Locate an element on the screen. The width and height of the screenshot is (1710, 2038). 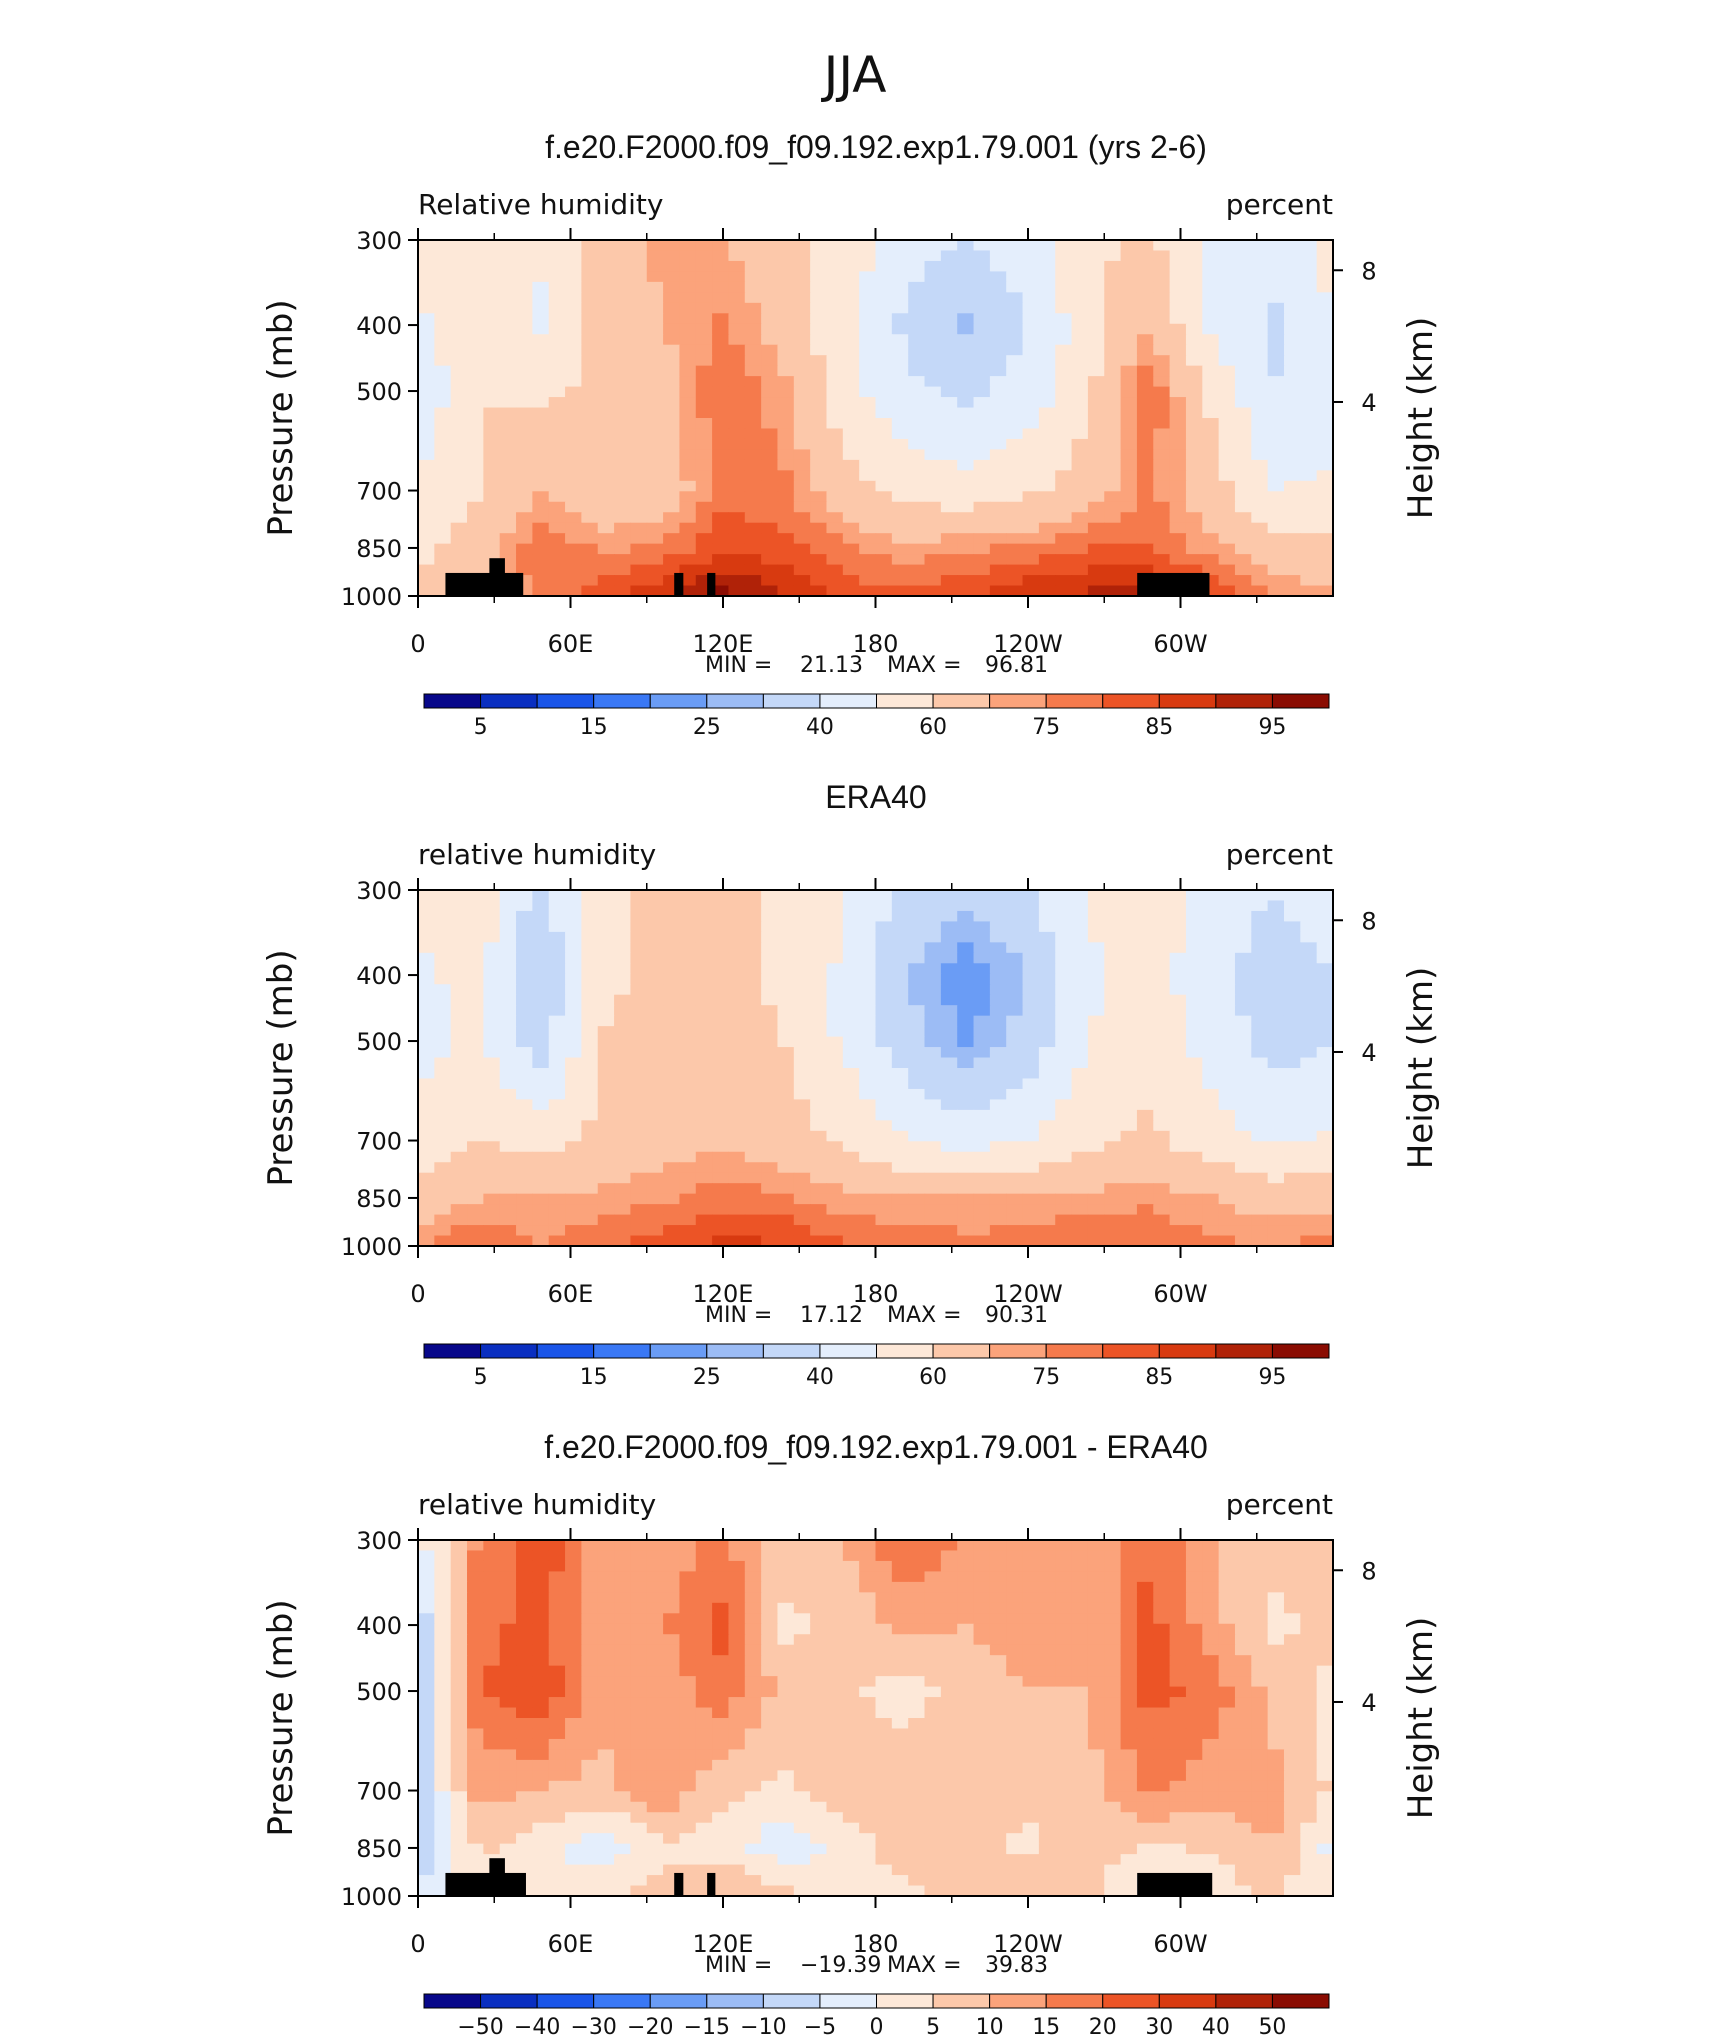
y-tick-label: 400 is located at coordinates (379, 326).